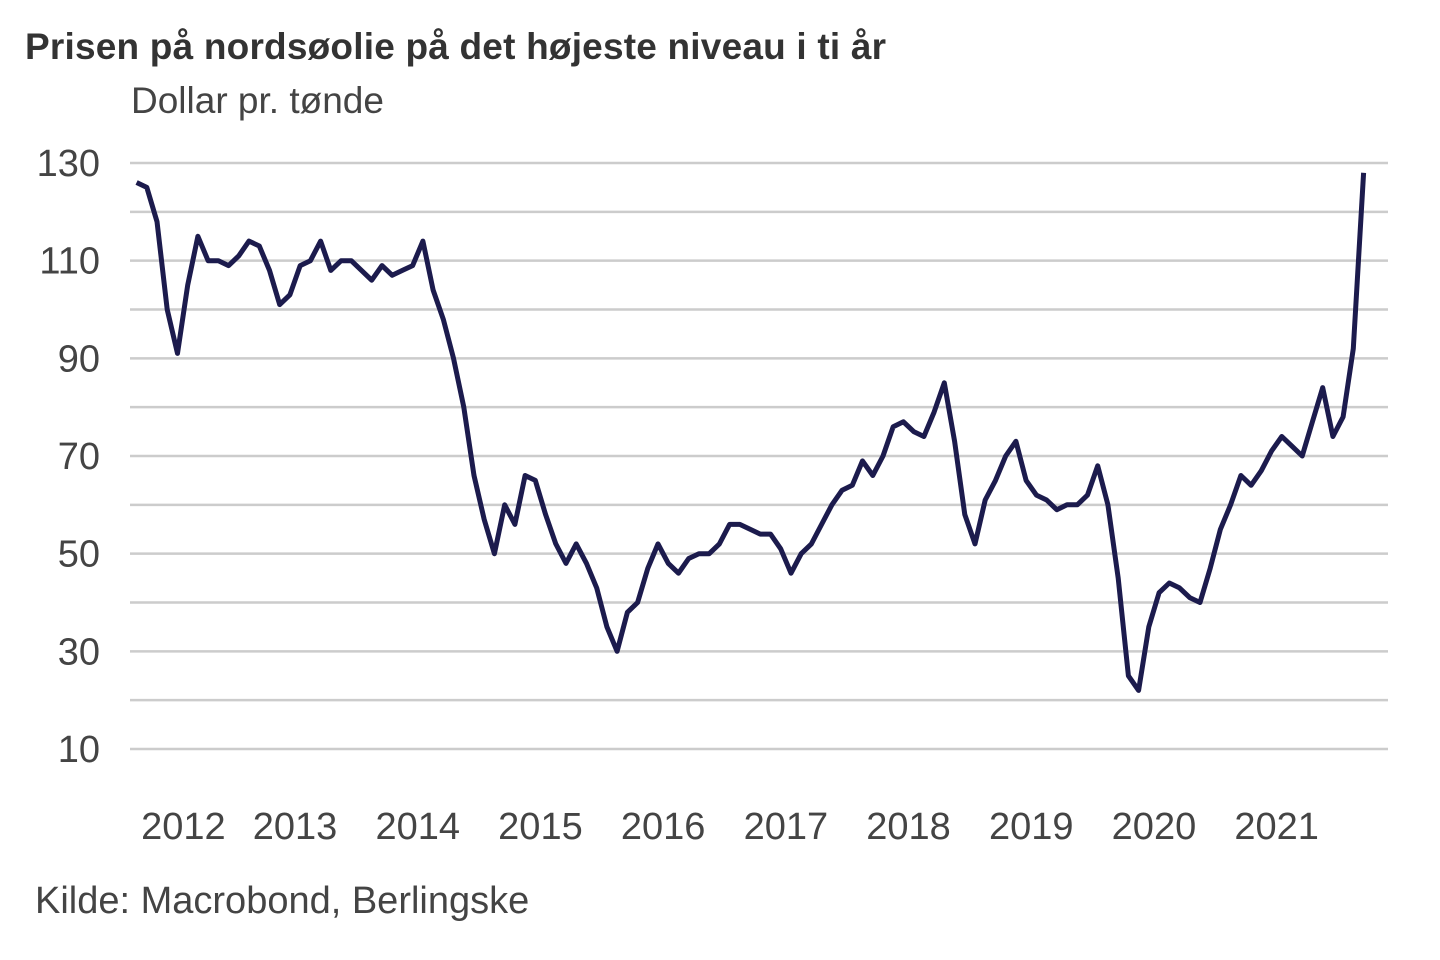 The image size is (1440, 960). I want to click on y-tick-label: 130, so click(68, 164).